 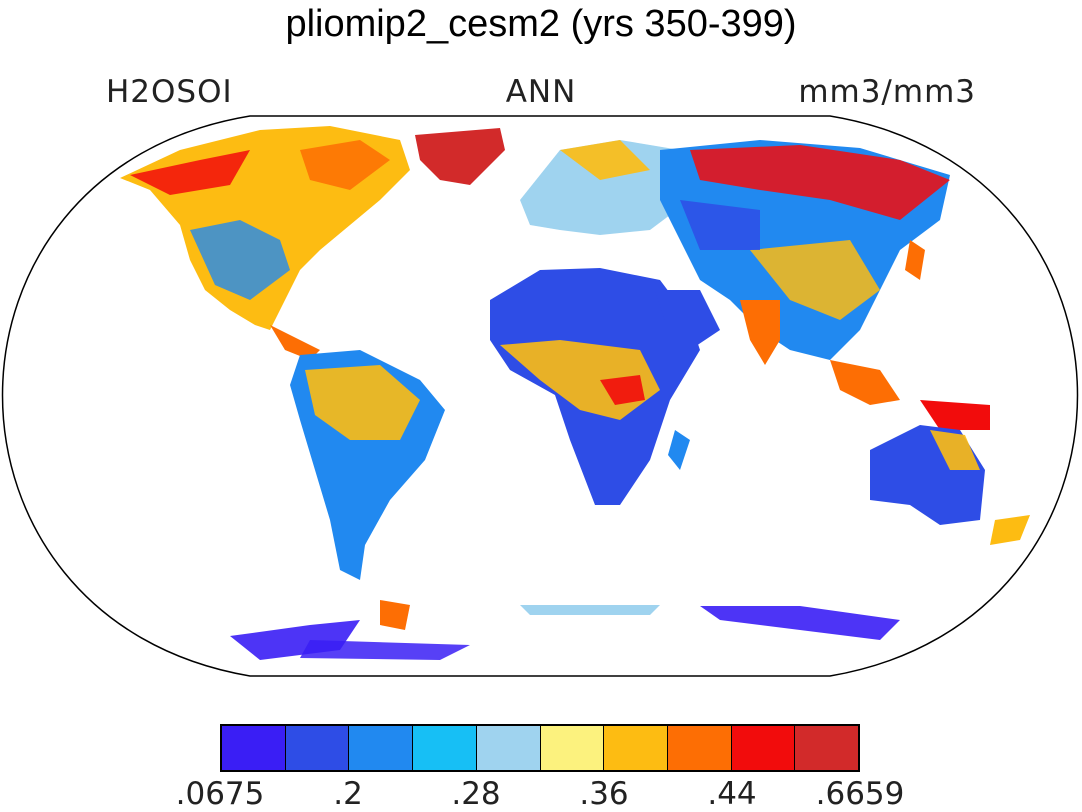 I want to click on variable-label: H2OSOI, so click(x=169, y=92).